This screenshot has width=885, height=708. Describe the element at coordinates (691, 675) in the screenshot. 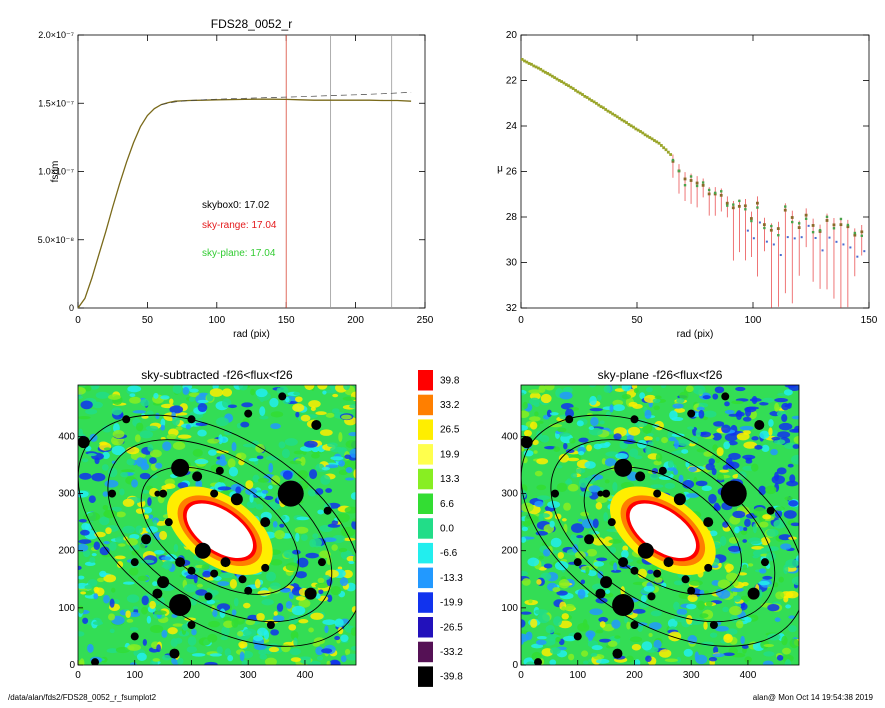

I see `skyplane-xtick-label: 300` at that location.